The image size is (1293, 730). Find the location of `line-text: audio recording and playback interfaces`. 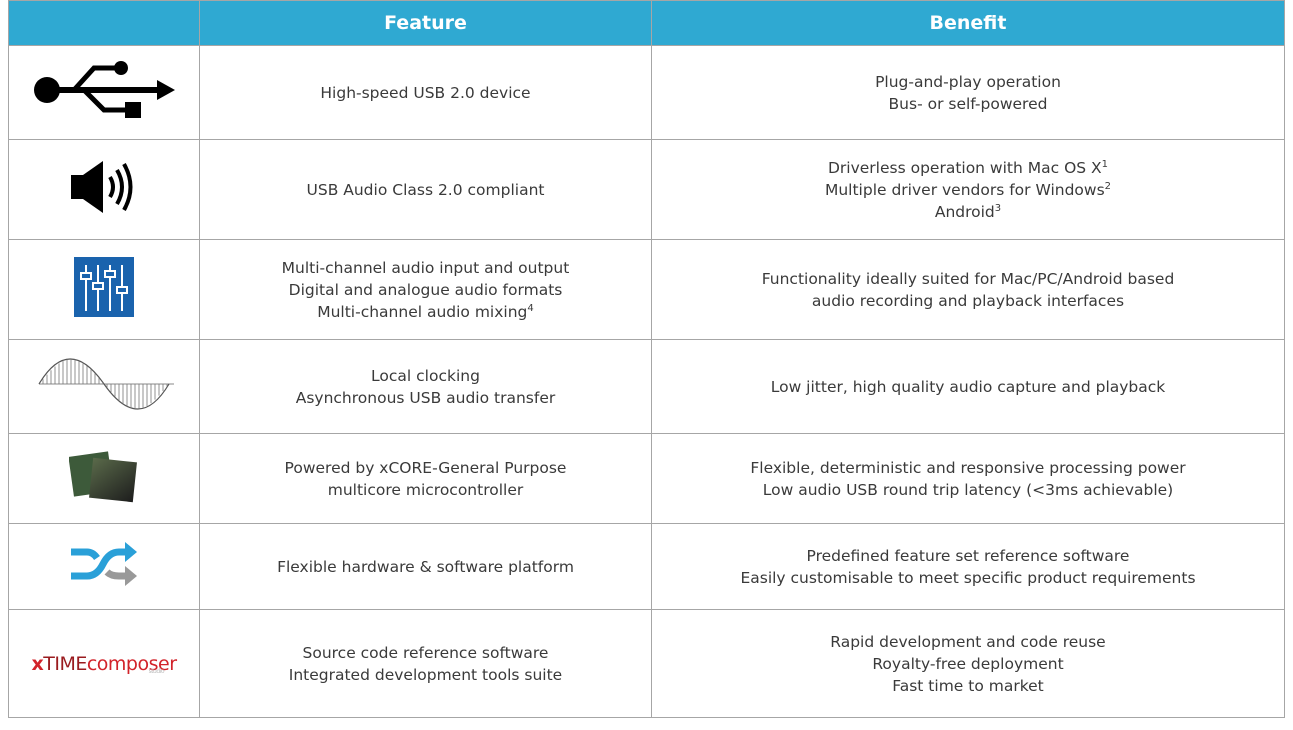

line-text: audio recording and playback interfaces is located at coordinates (968, 300).